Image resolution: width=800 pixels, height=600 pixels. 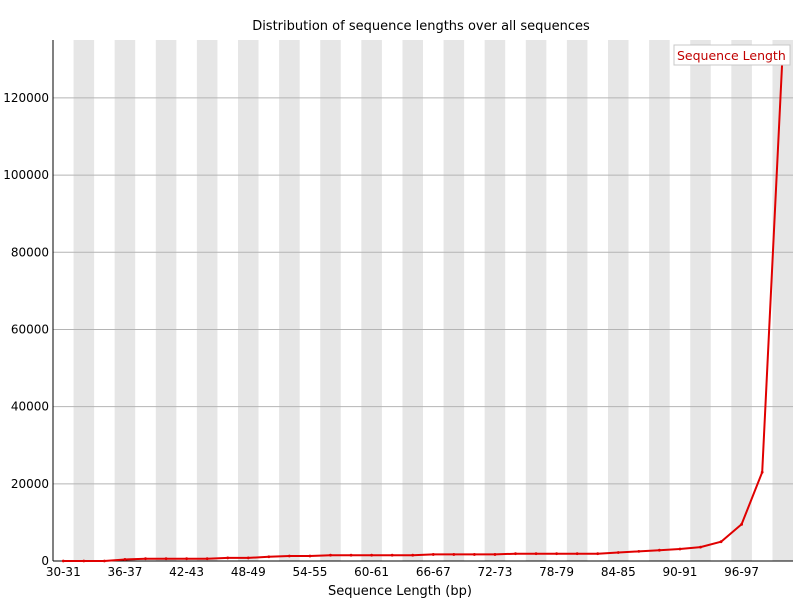 What do you see at coordinates (248, 572) in the screenshot?
I see `x-tick-label-48-49: 48-49` at bounding box center [248, 572].